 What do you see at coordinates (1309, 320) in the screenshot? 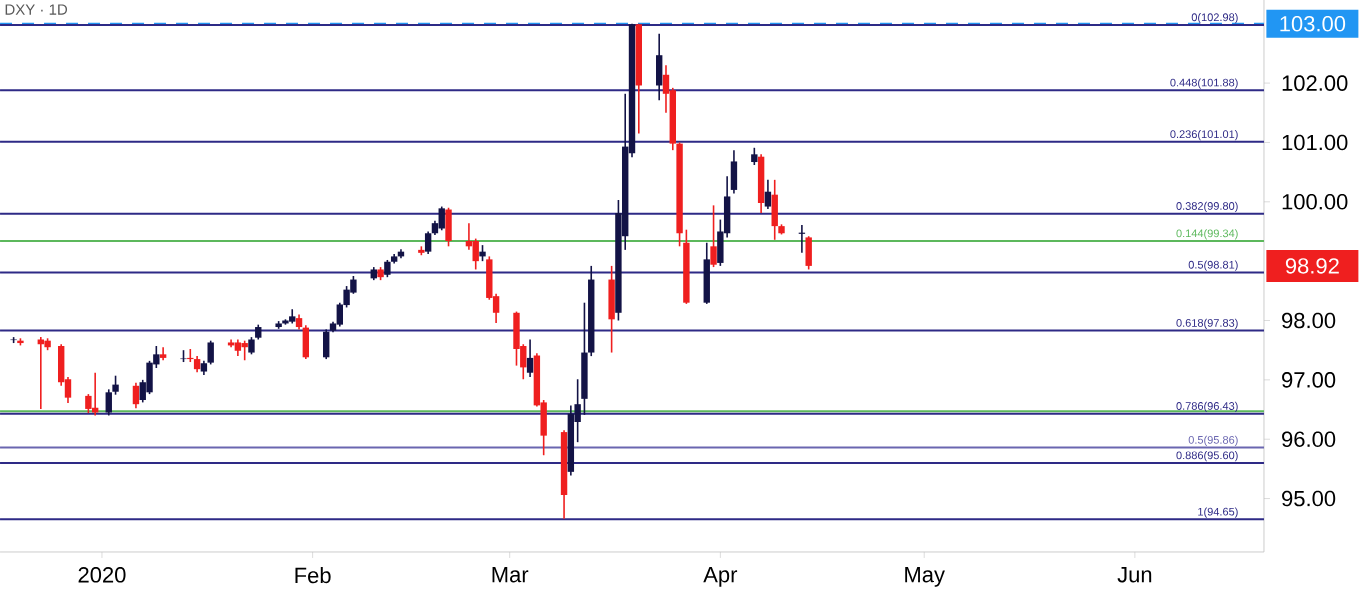
I see `y-tick-label: 98.00` at bounding box center [1309, 320].